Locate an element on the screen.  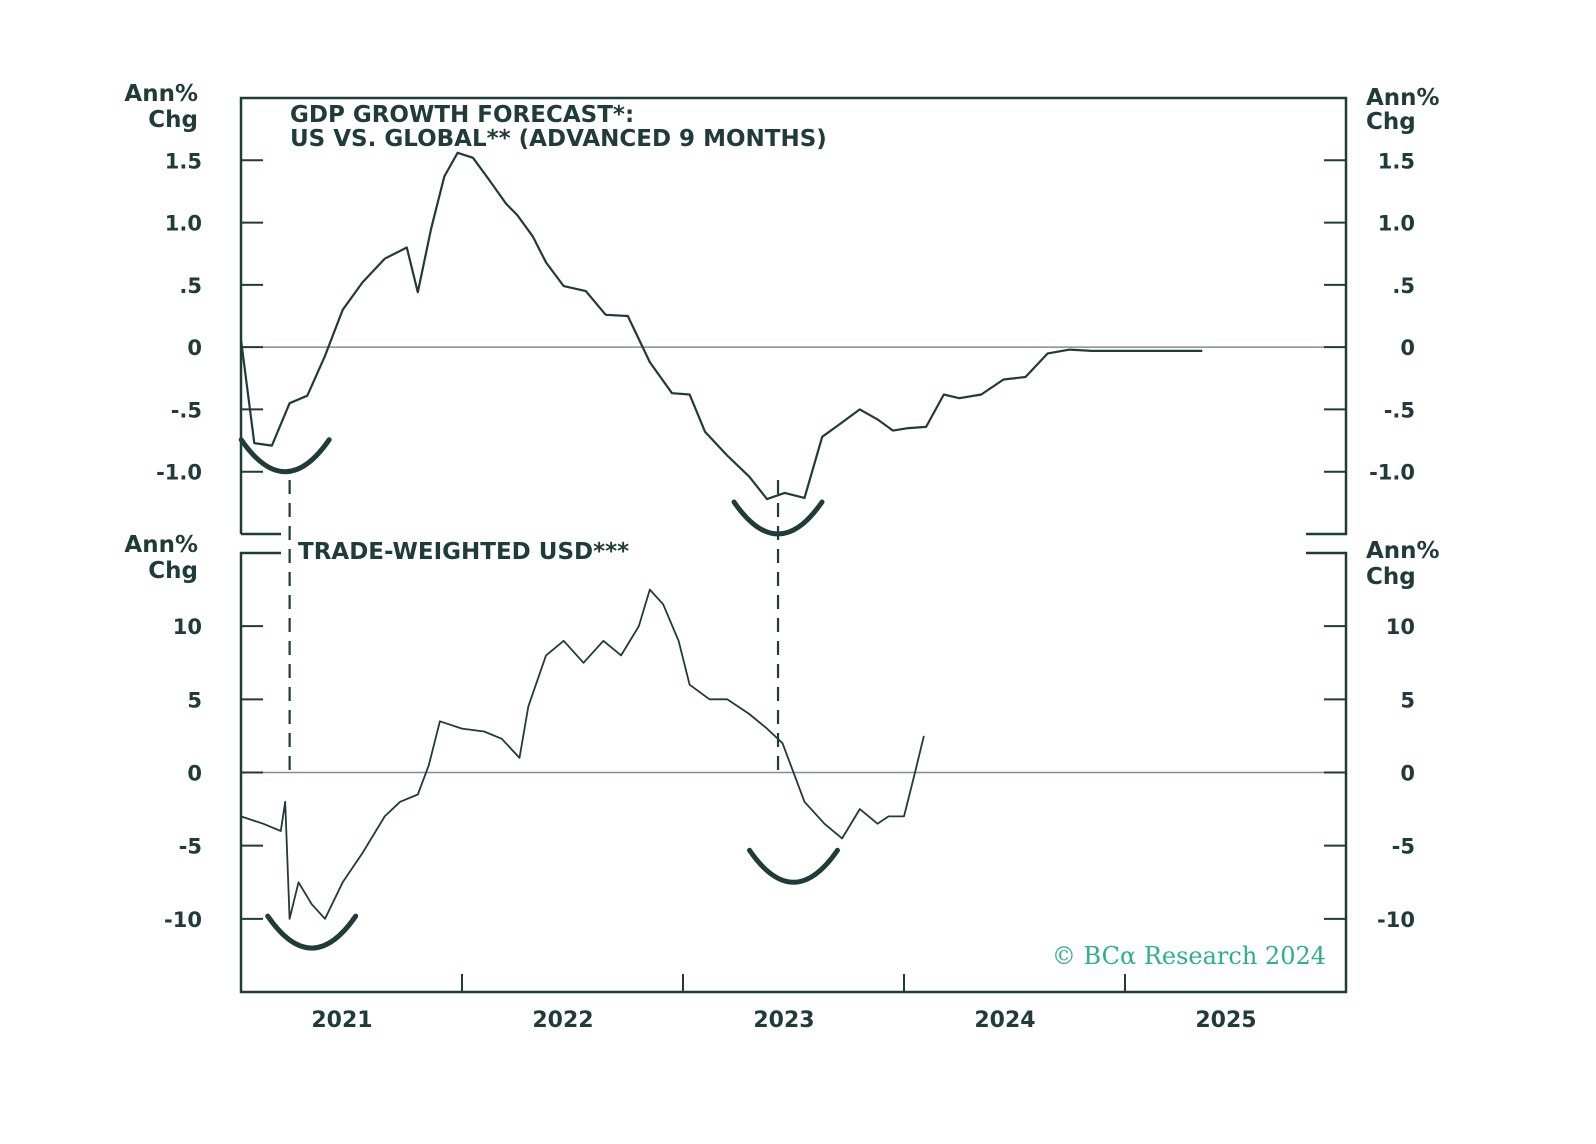
dashed-marker-lines is located at coordinates (534, 627).